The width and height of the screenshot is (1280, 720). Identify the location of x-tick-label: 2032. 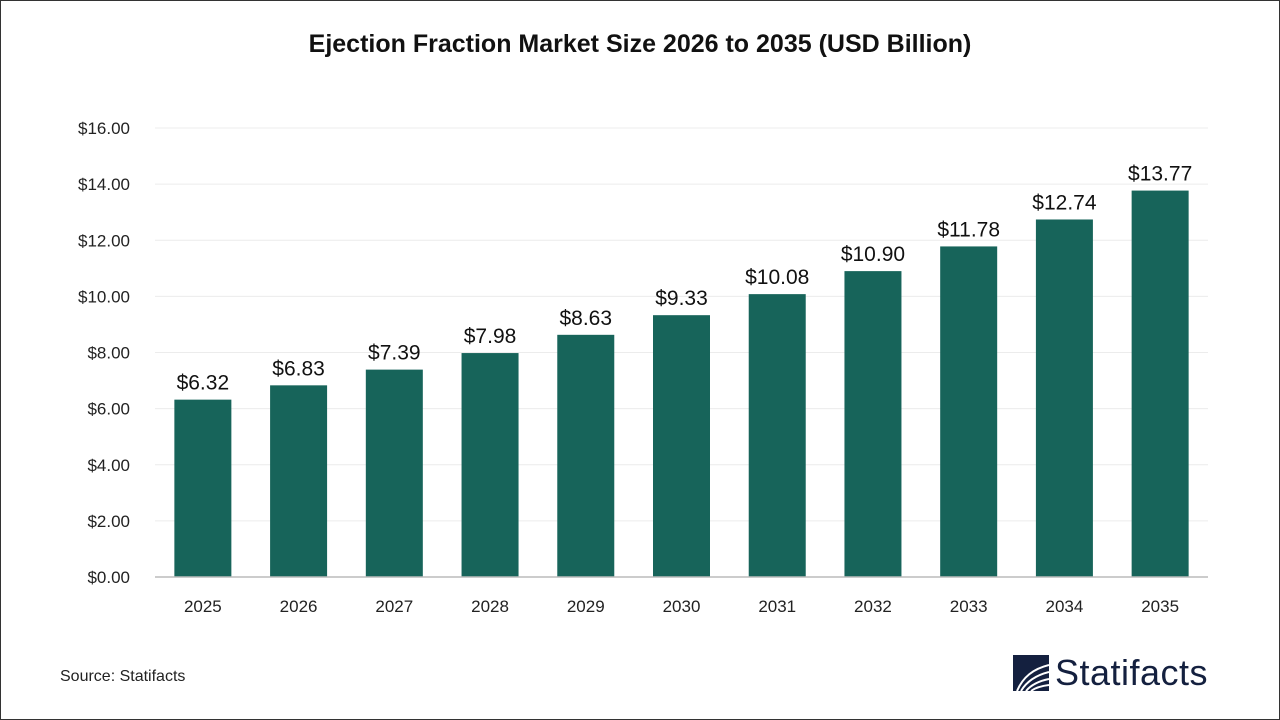
(873, 606).